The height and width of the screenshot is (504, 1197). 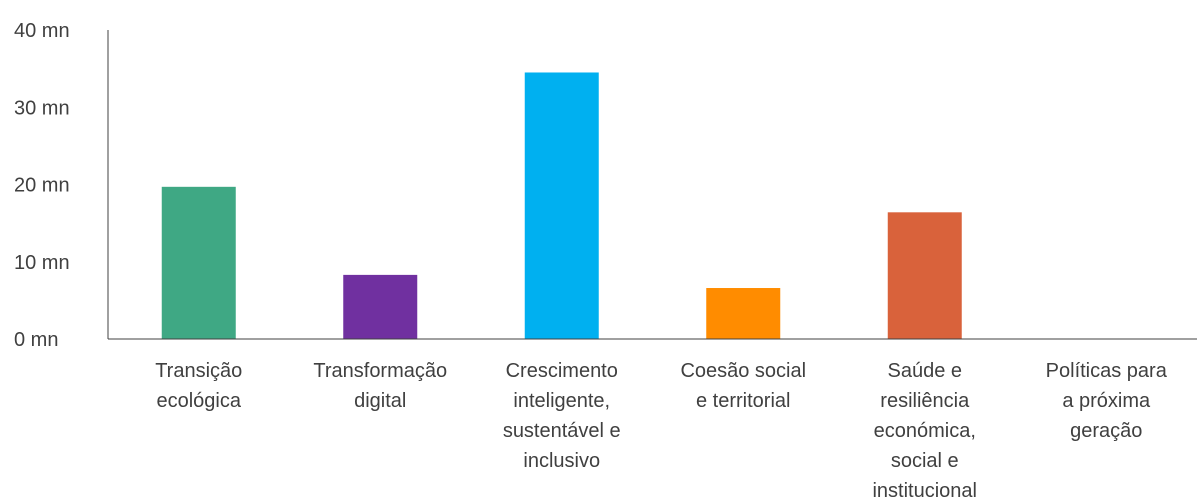 What do you see at coordinates (924, 491) in the screenshot?
I see `x-tick-label-line: institucional` at bounding box center [924, 491].